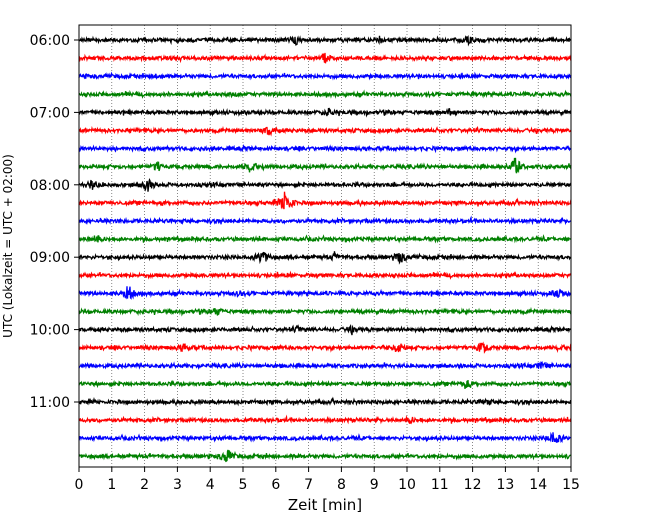 Image resolution: width=650 pixels, height=520 pixels. Describe the element at coordinates (473, 485) in the screenshot. I see `x-tick-label: 12` at that location.